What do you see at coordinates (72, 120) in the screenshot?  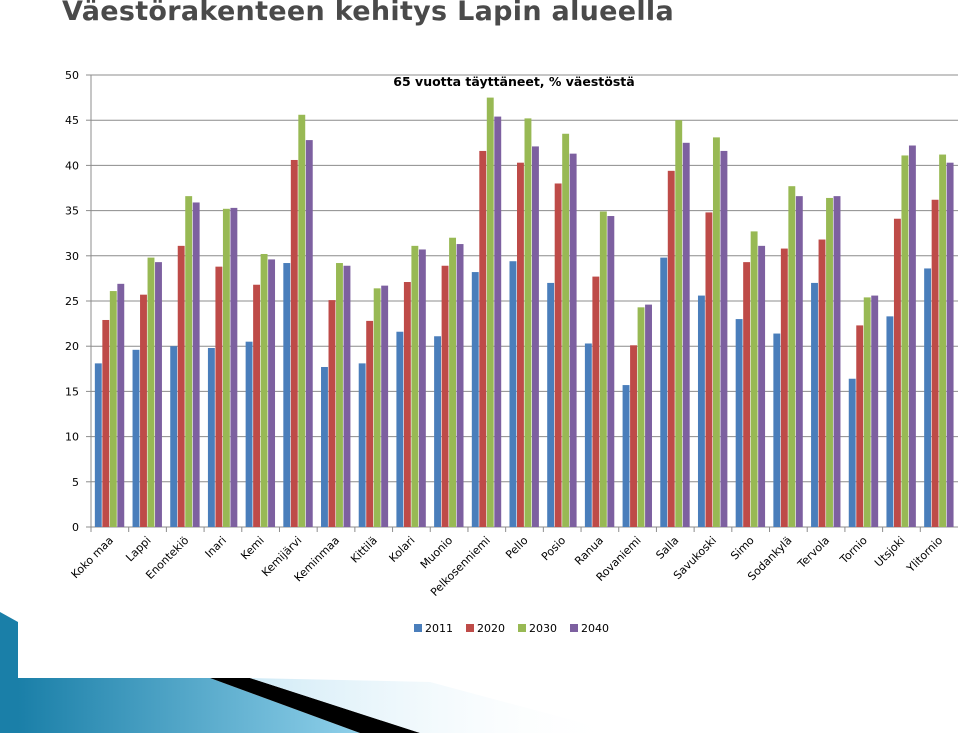 I see `y-tick-label: 45` at bounding box center [72, 120].